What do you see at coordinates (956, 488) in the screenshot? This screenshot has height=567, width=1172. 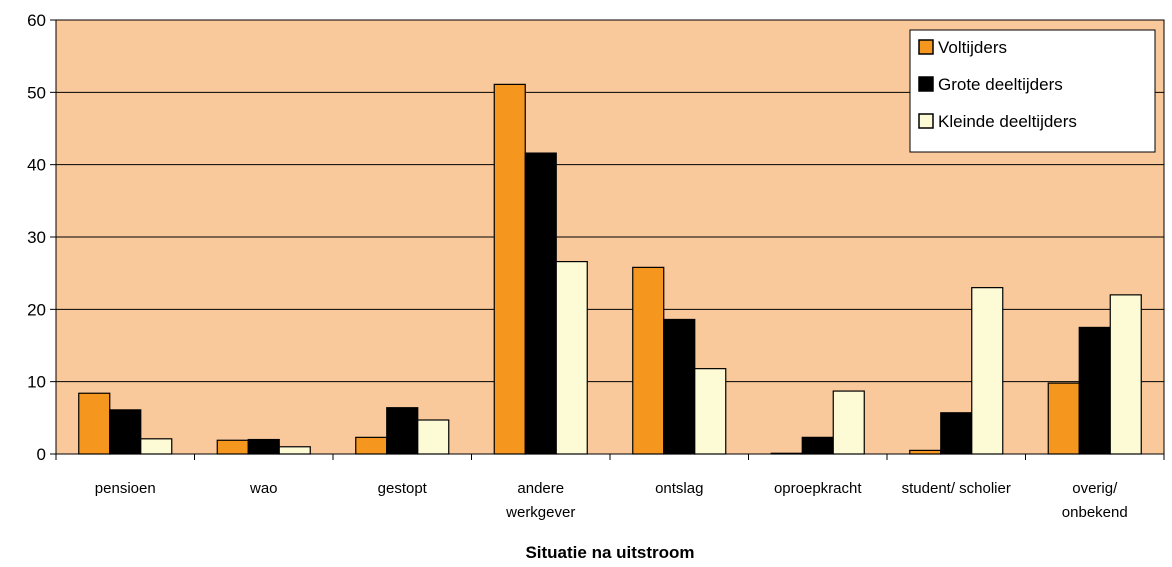 I see `x-tick-label: student/ scholier` at bounding box center [956, 488].